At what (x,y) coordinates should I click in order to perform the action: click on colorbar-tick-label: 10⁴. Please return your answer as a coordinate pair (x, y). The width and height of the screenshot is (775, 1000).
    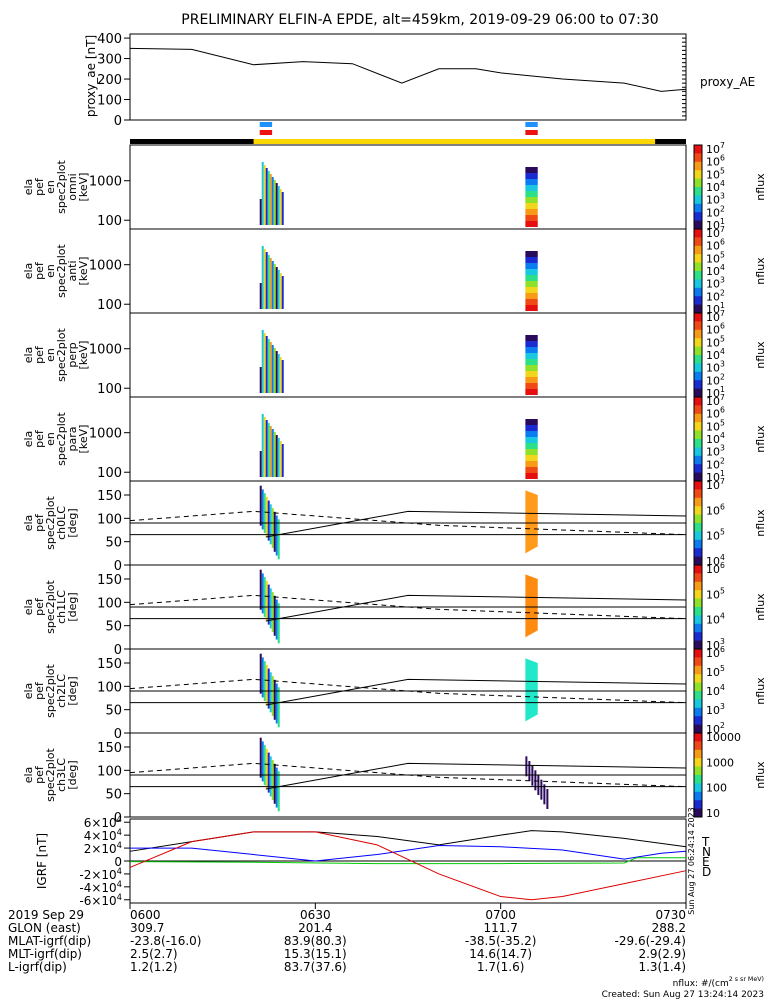
    Looking at the image, I should click on (715, 438).